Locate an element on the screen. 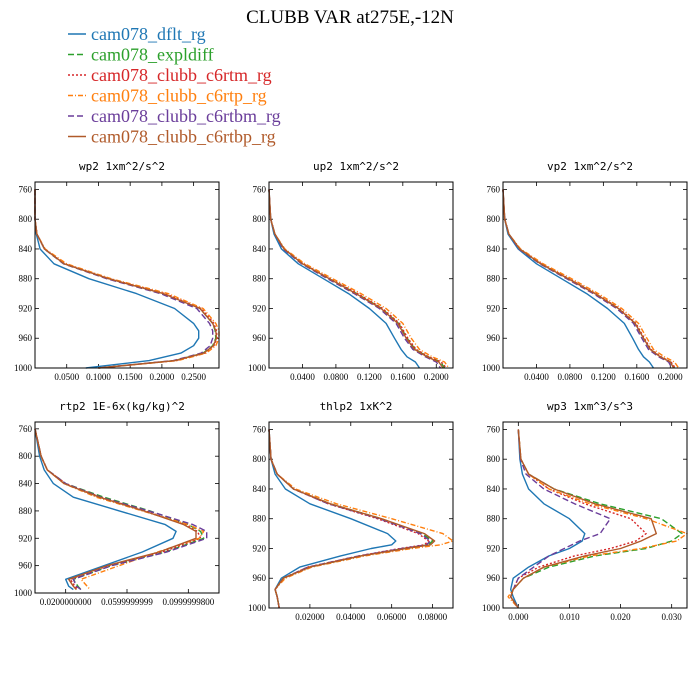 The width and height of the screenshot is (700, 700). x-tick-label: 0.08000 is located at coordinates (433, 617).